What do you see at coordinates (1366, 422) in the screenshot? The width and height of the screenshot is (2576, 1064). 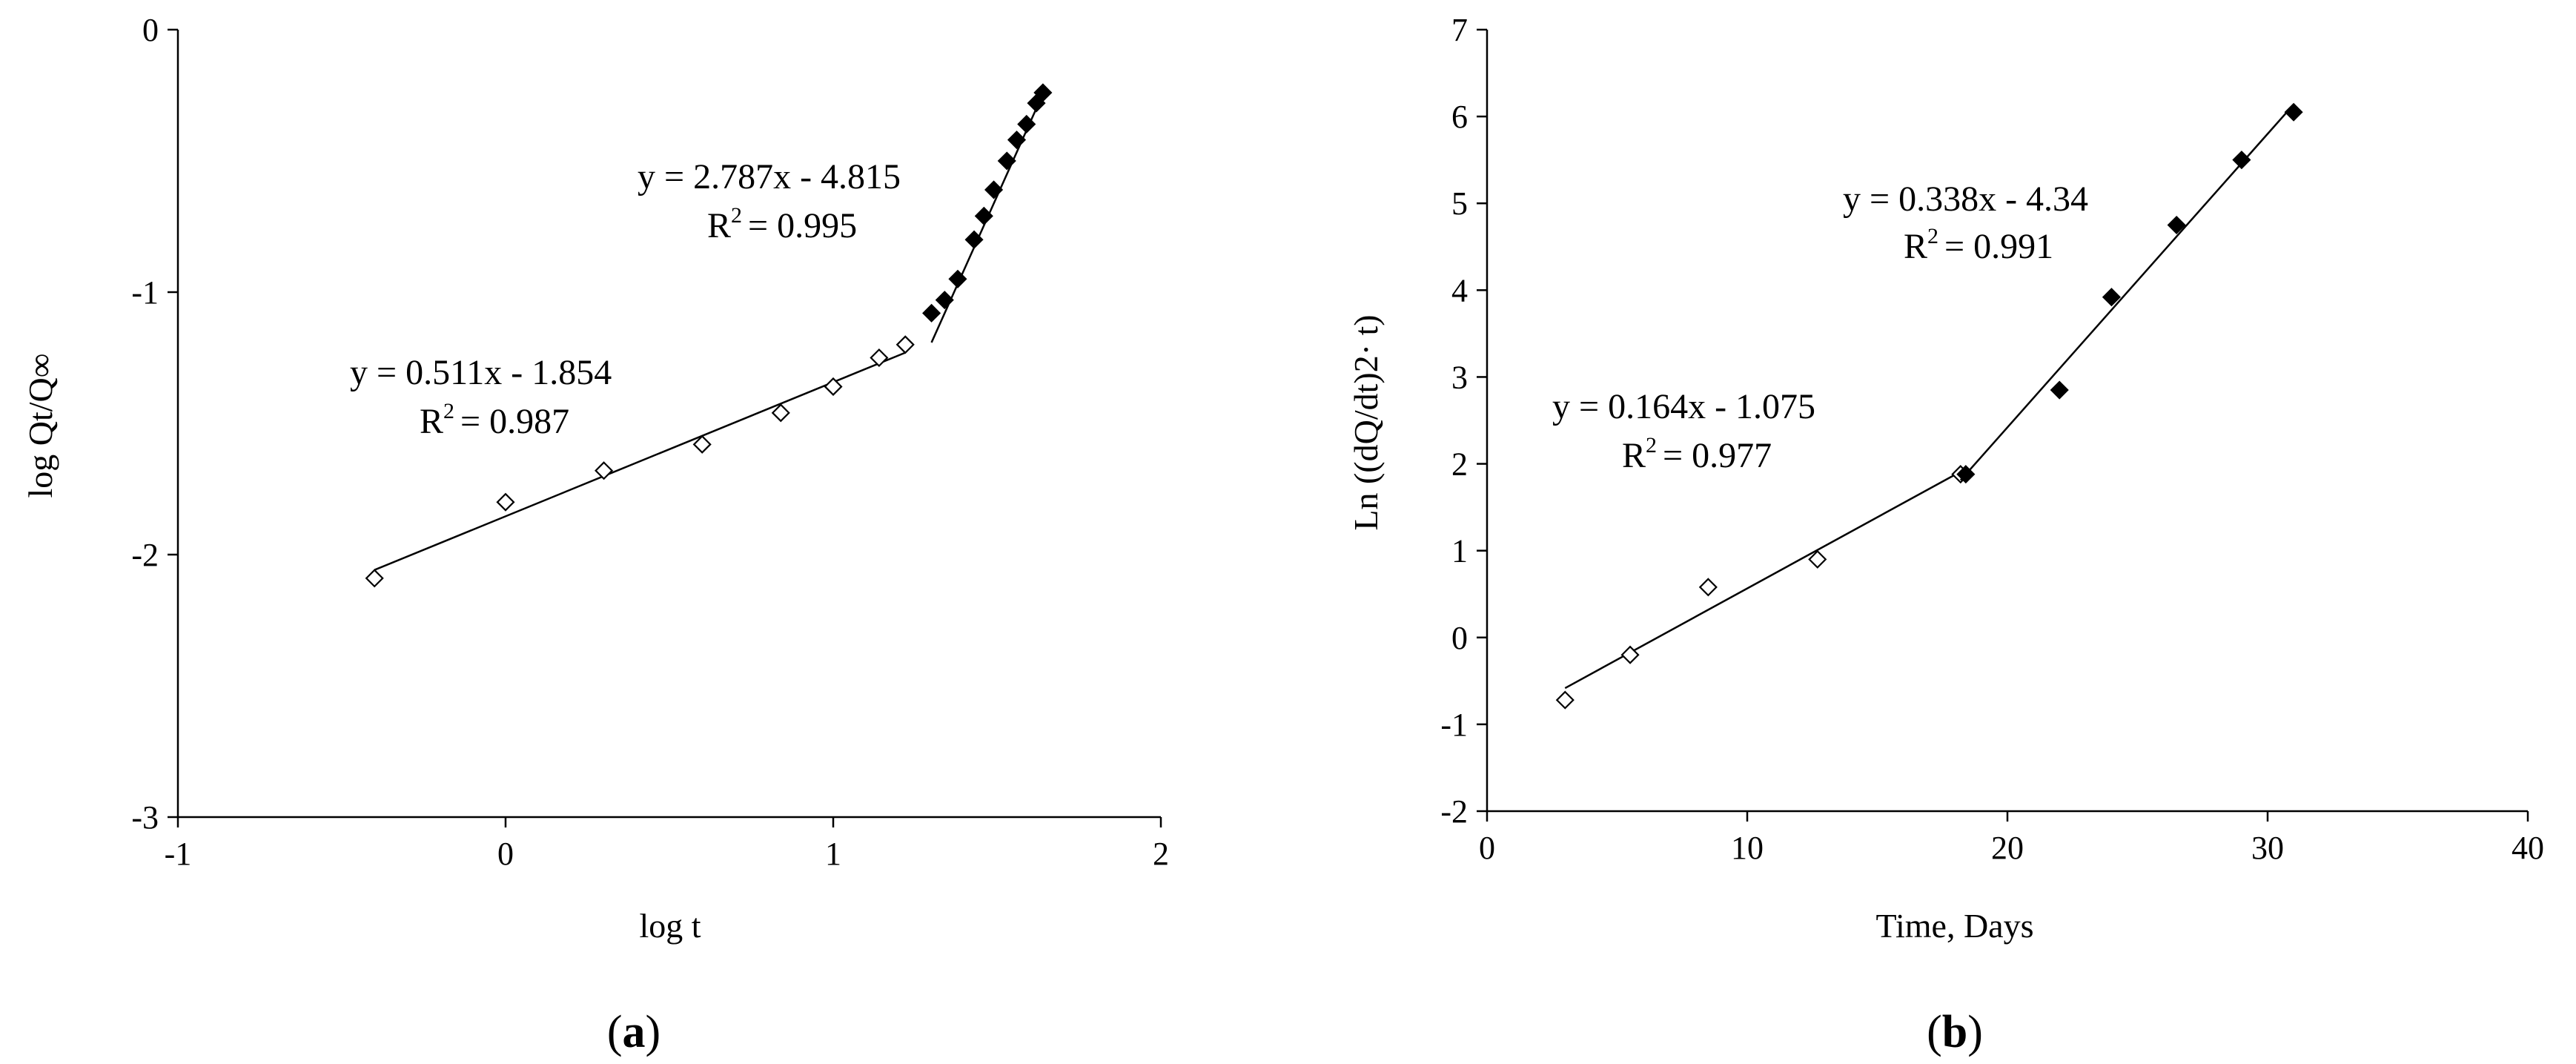 I see `chart-b-ylabel: Ln ((dQ/dt)2· t)` at bounding box center [1366, 422].